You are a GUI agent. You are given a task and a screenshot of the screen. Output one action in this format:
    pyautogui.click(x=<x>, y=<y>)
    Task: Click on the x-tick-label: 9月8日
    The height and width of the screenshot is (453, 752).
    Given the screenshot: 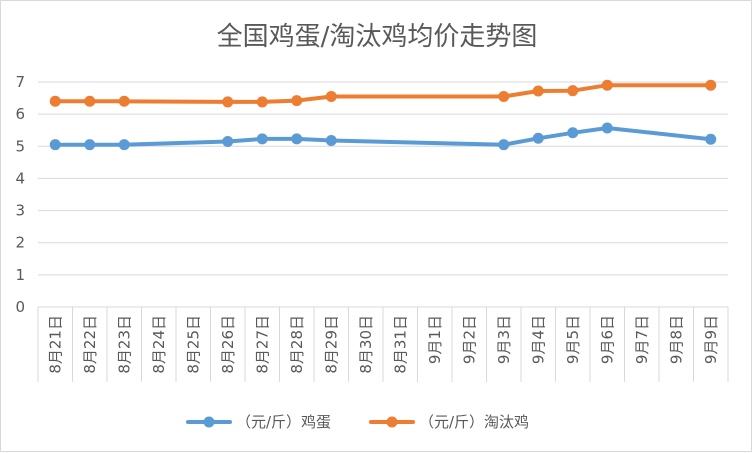 What is the action you would take?
    pyautogui.click(x=676, y=339)
    